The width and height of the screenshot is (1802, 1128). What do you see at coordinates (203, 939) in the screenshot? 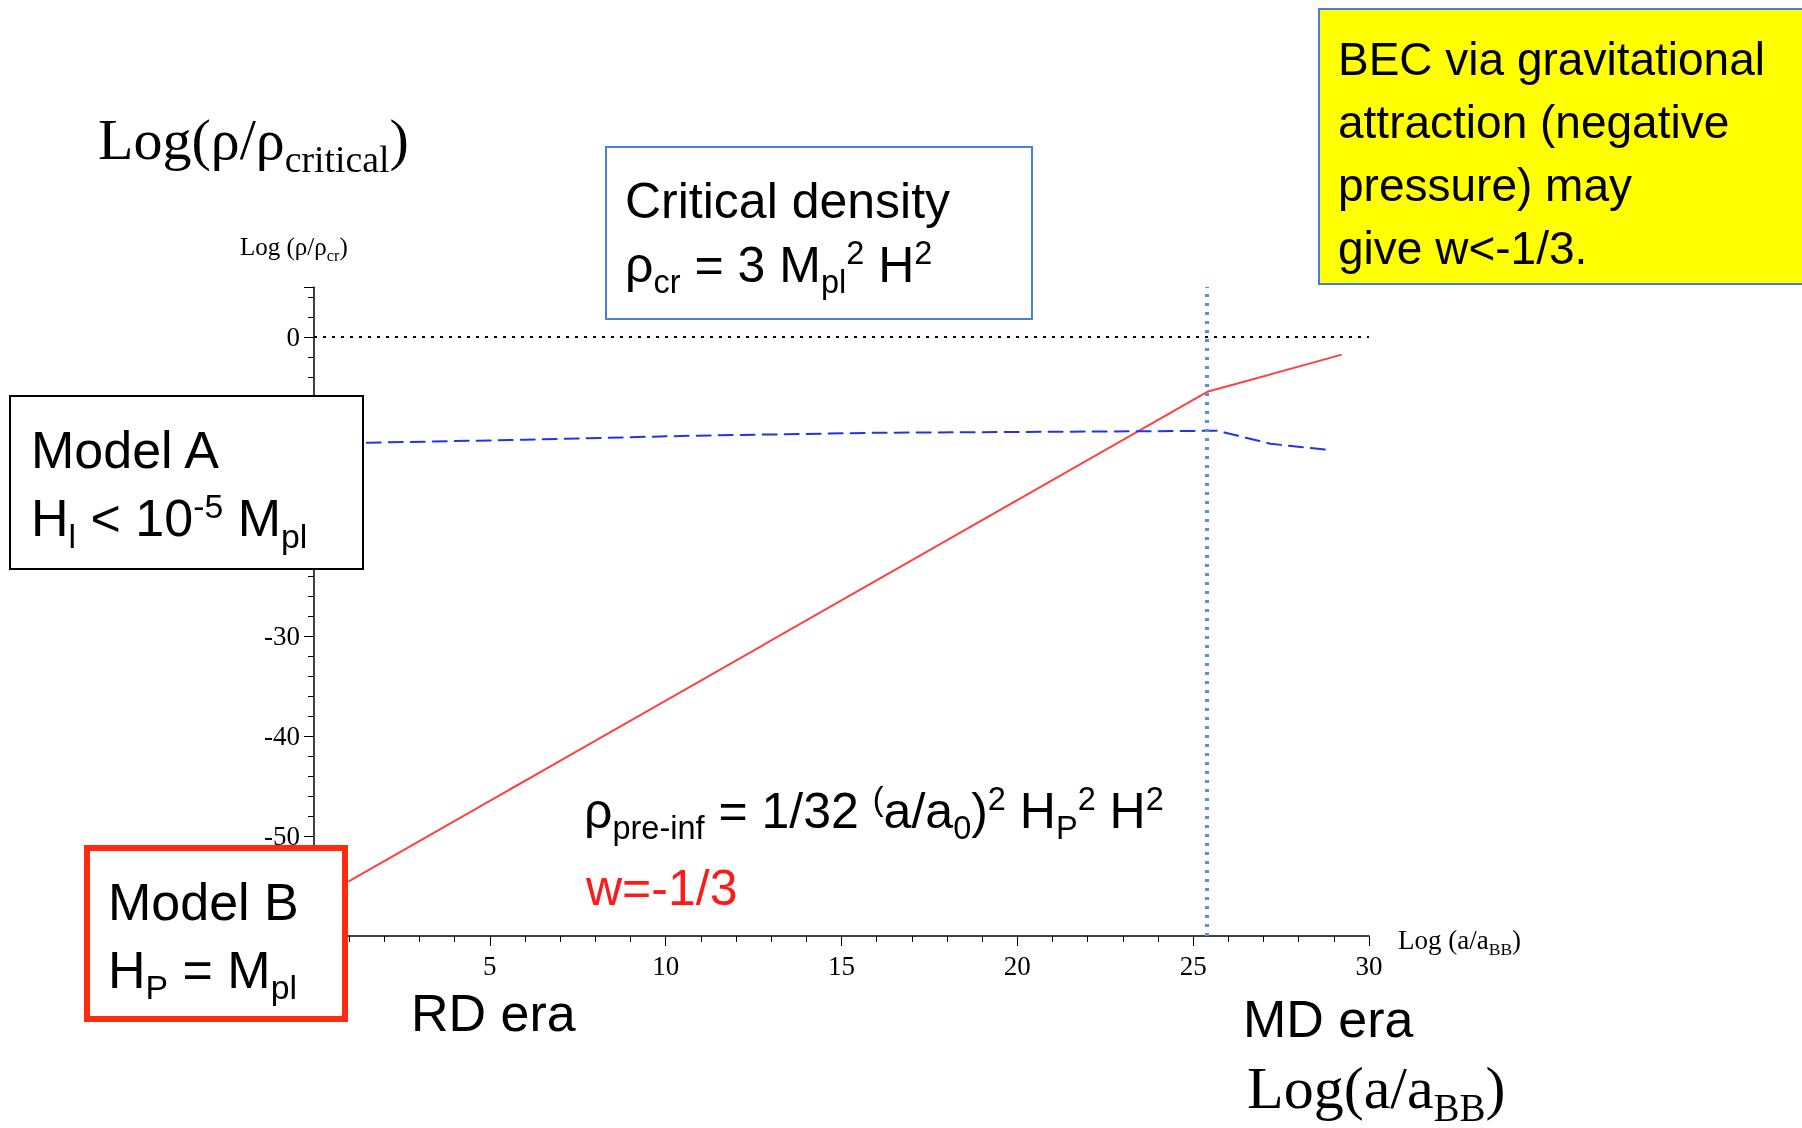
I see `text: Model B H$_{P}$ = M$_{pl}$` at bounding box center [203, 939].